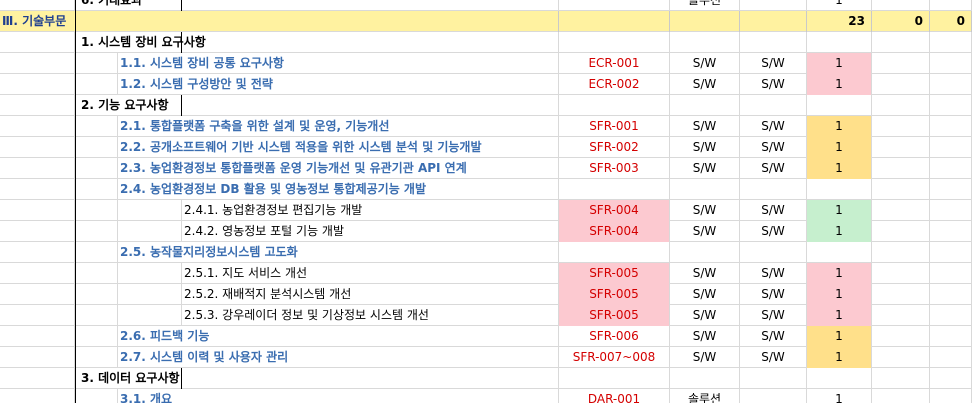 Image resolution: width=972 pixels, height=403 pixels. What do you see at coordinates (338, 126) in the screenshot?
I see `requirement-title-cell: 2.1. 통합플랫폼 구축을 위한 설계 및 운영, 기능개선` at bounding box center [338, 126].